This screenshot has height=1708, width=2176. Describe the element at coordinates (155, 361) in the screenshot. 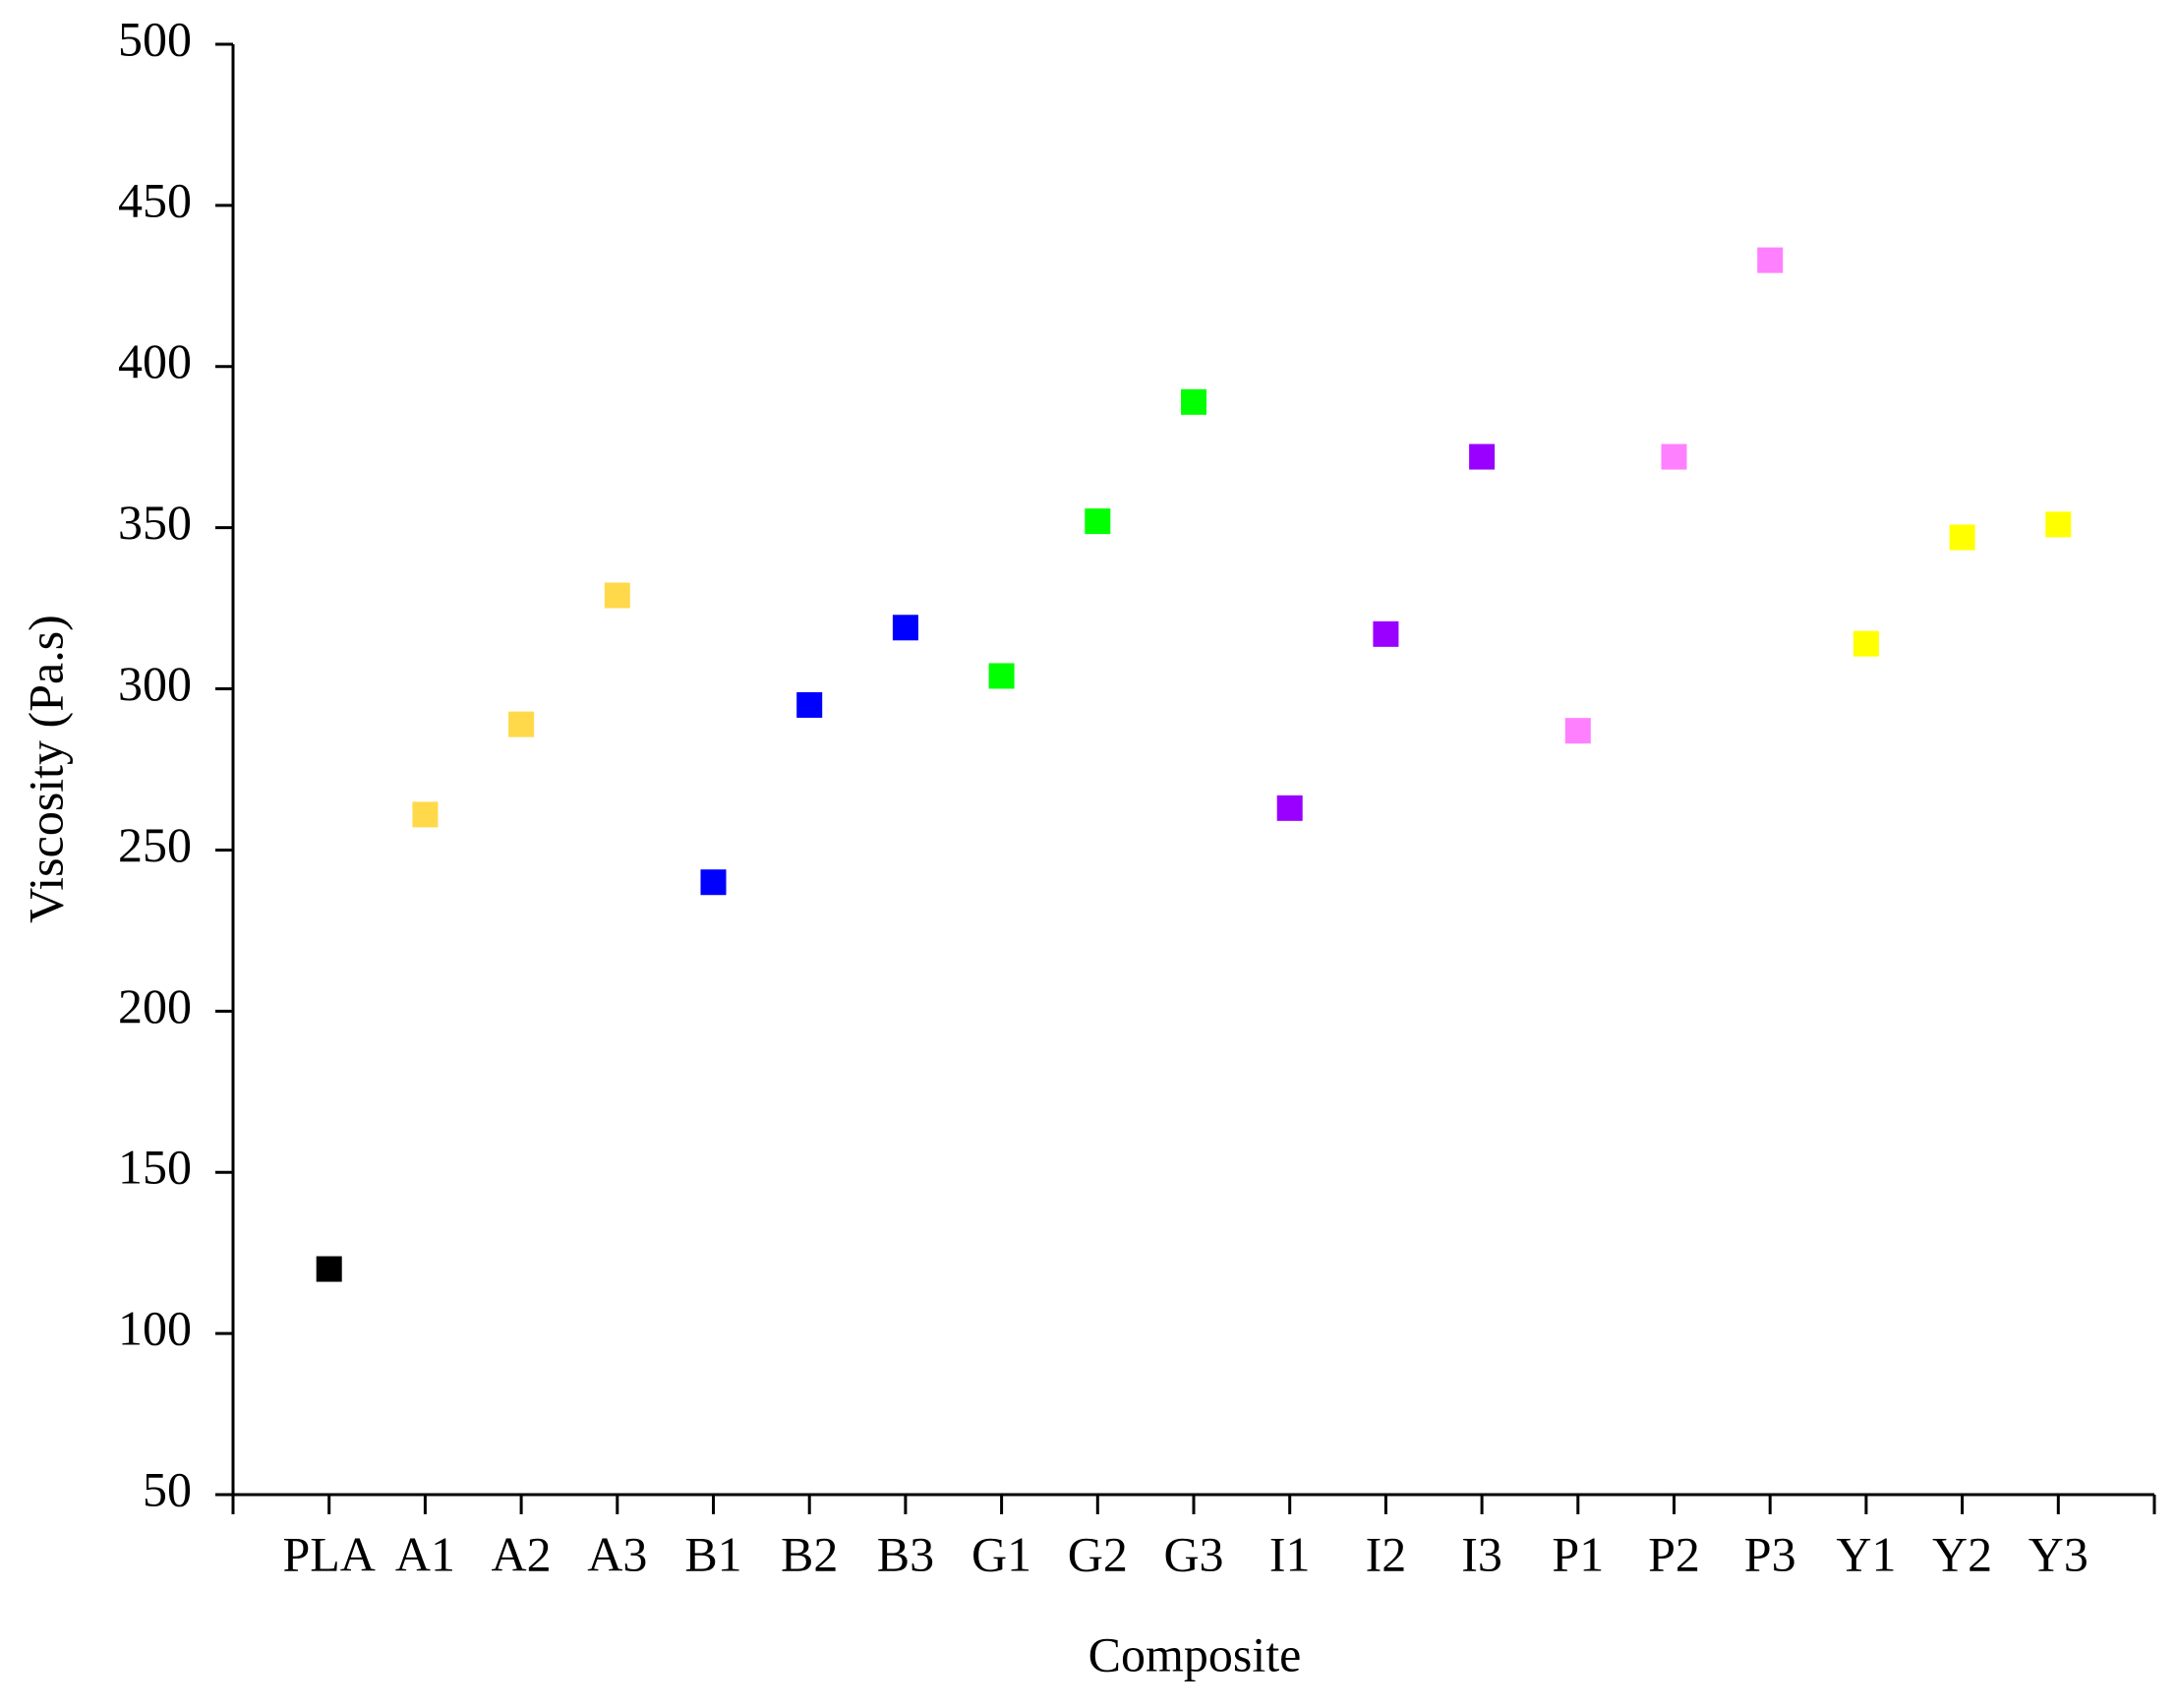

I see `y-tick-label: 400` at that location.